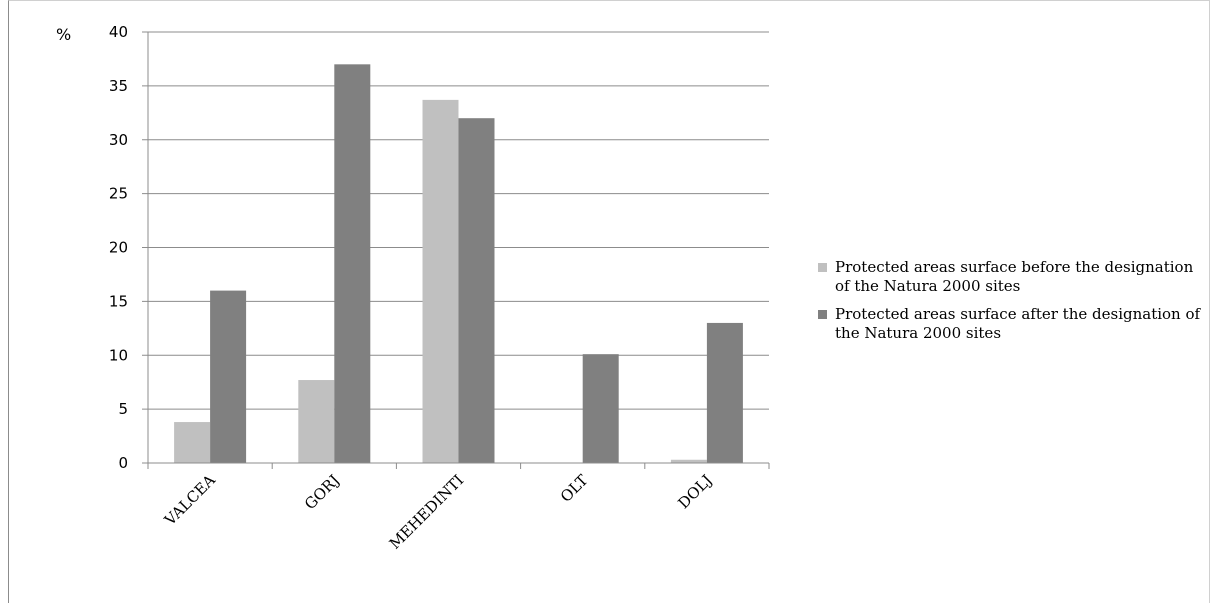 The image size is (1212, 605). Describe the element at coordinates (228, 376) in the screenshot. I see `bar-valcea-after` at that location.